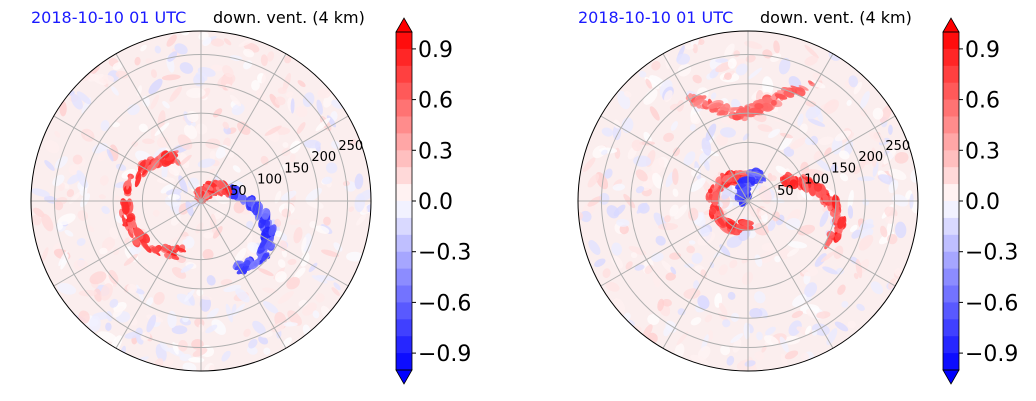  Describe the element at coordinates (404, 25) in the screenshot. I see `colorbar-extend-max` at that location.